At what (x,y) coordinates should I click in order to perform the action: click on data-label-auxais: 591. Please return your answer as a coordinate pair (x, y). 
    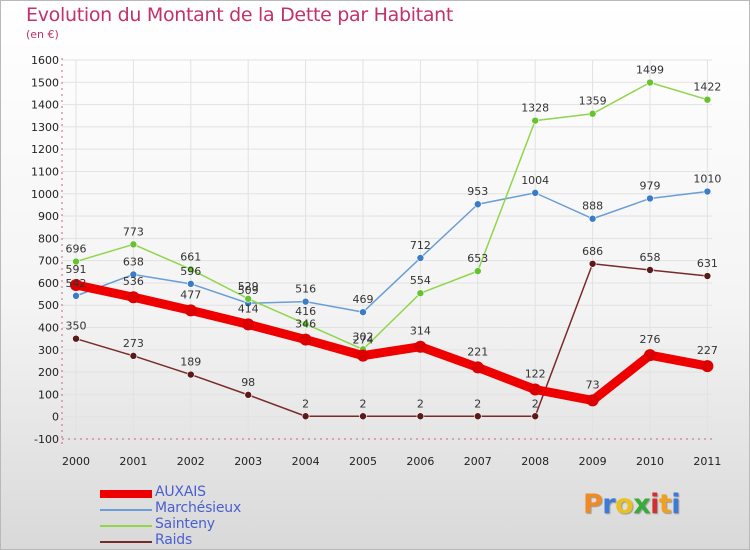
    Looking at the image, I should click on (76, 269).